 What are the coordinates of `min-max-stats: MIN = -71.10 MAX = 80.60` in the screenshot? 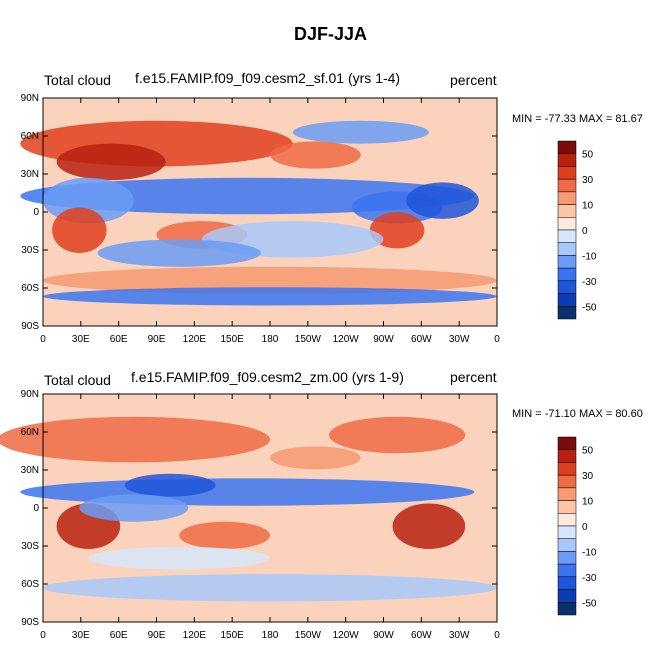 It's located at (577, 414).